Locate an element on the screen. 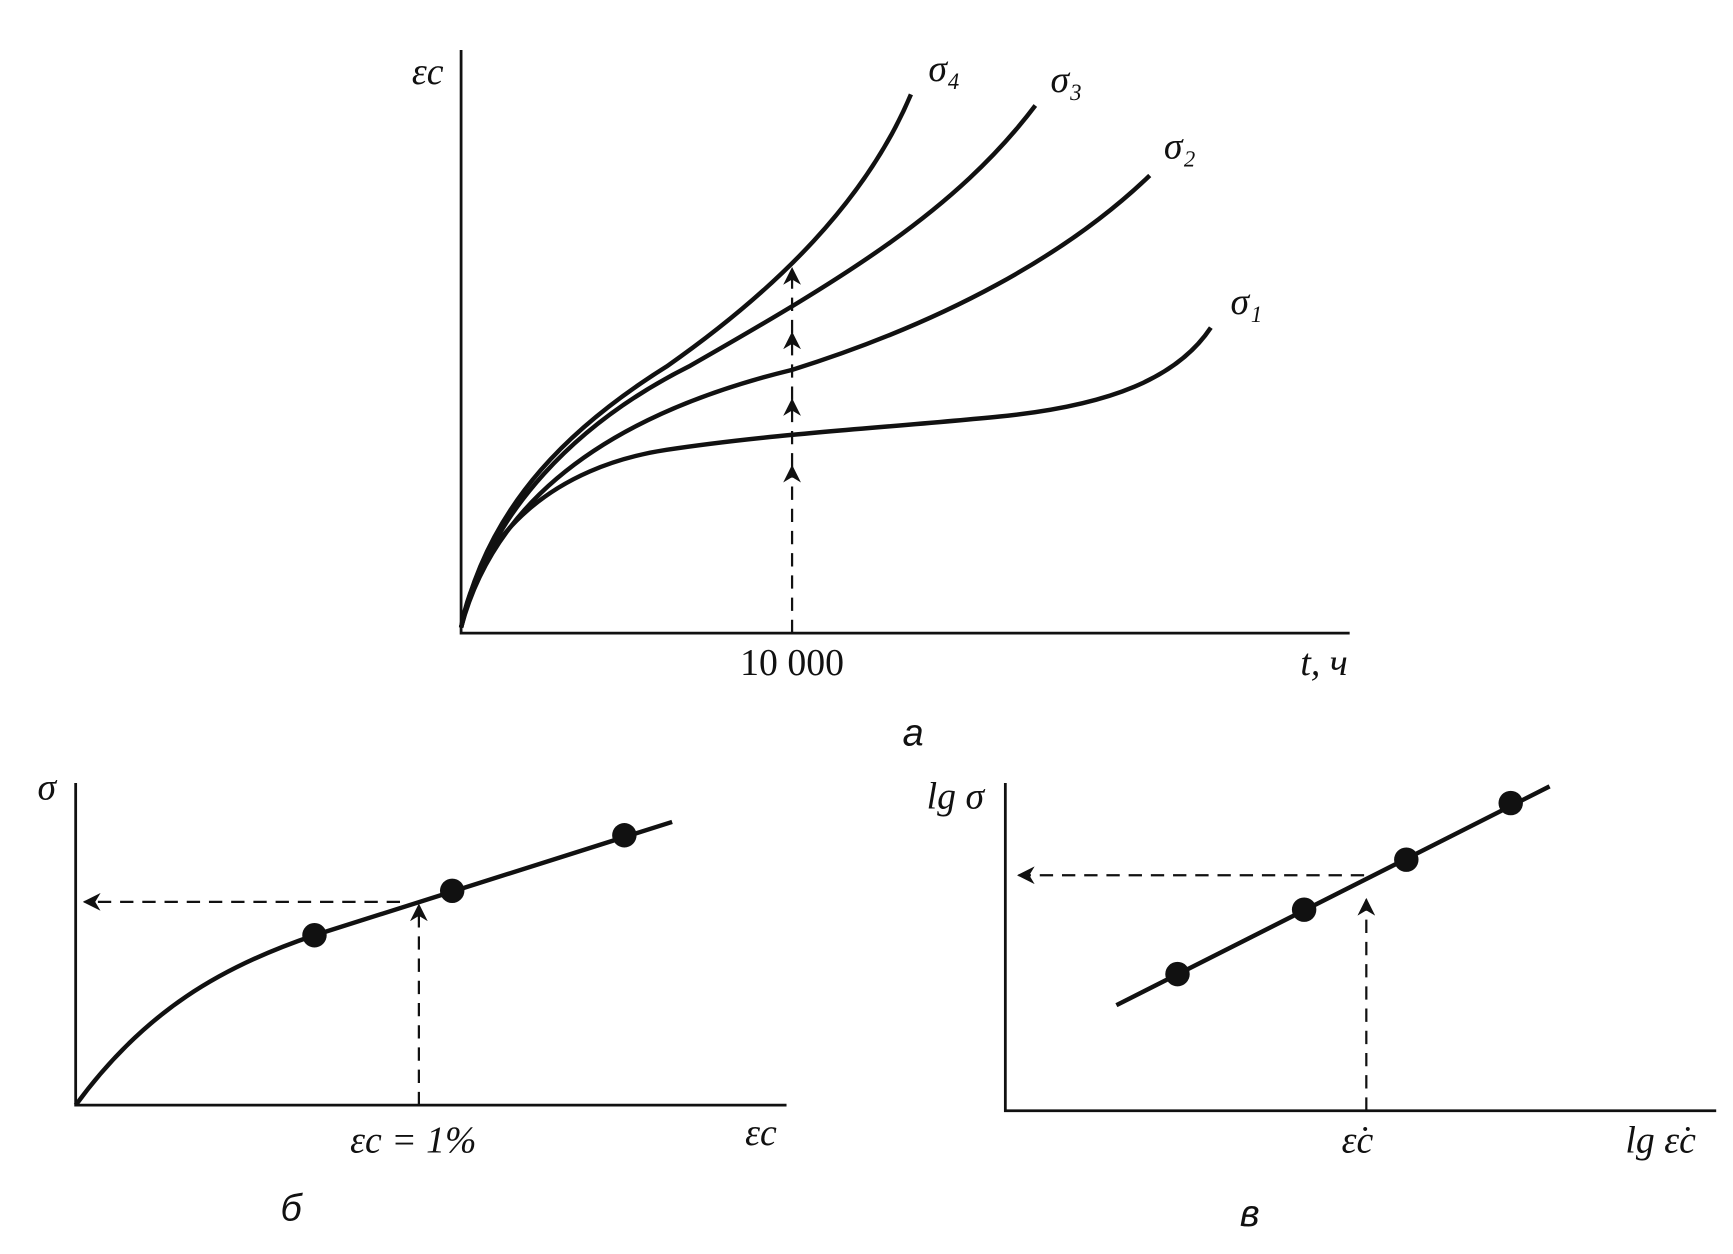  line is located at coordinates (1333, 896).